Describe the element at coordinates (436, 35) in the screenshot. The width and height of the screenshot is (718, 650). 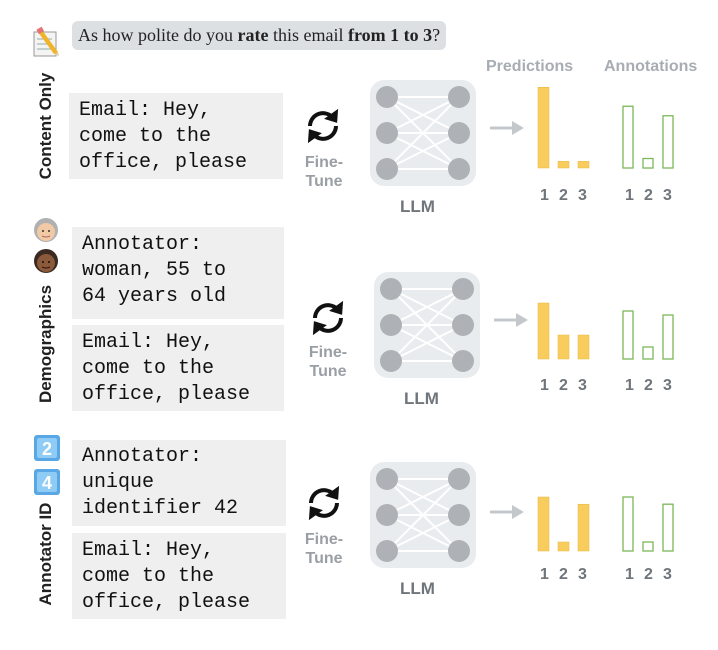
I see `question-suffix: ?` at that location.